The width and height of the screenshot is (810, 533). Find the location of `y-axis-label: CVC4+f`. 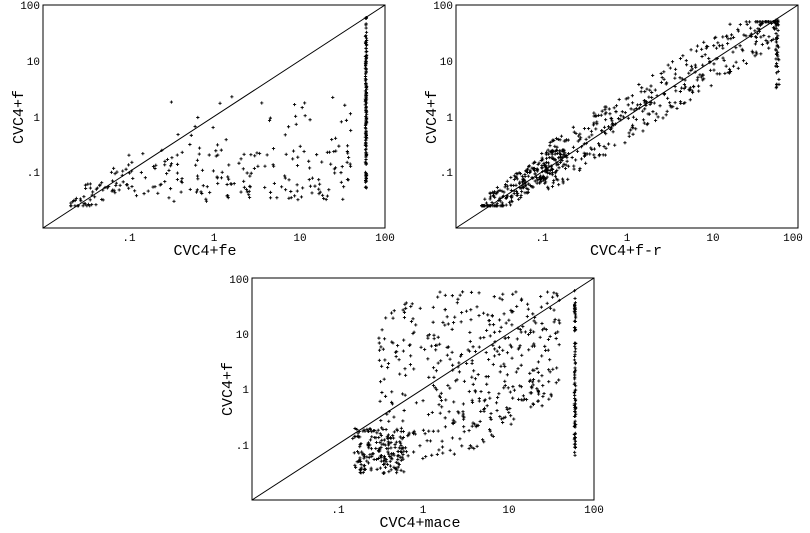

y-axis-label: CVC4+f is located at coordinates (19, 117).